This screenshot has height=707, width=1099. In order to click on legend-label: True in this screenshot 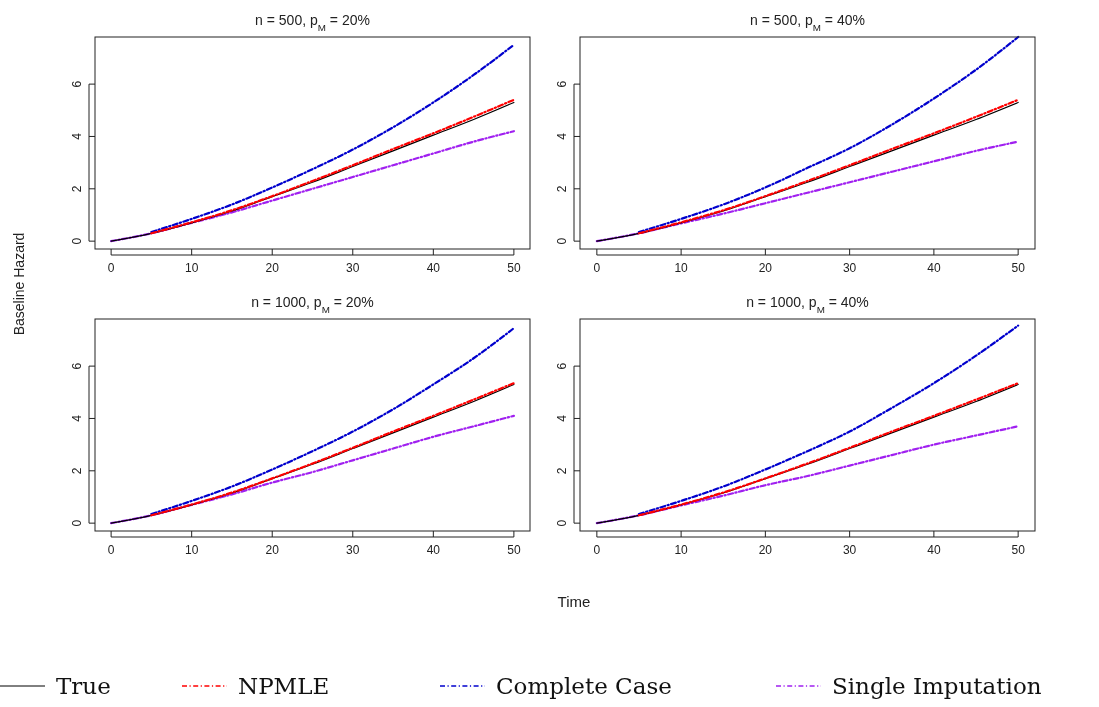, I will do `click(83, 686)`.